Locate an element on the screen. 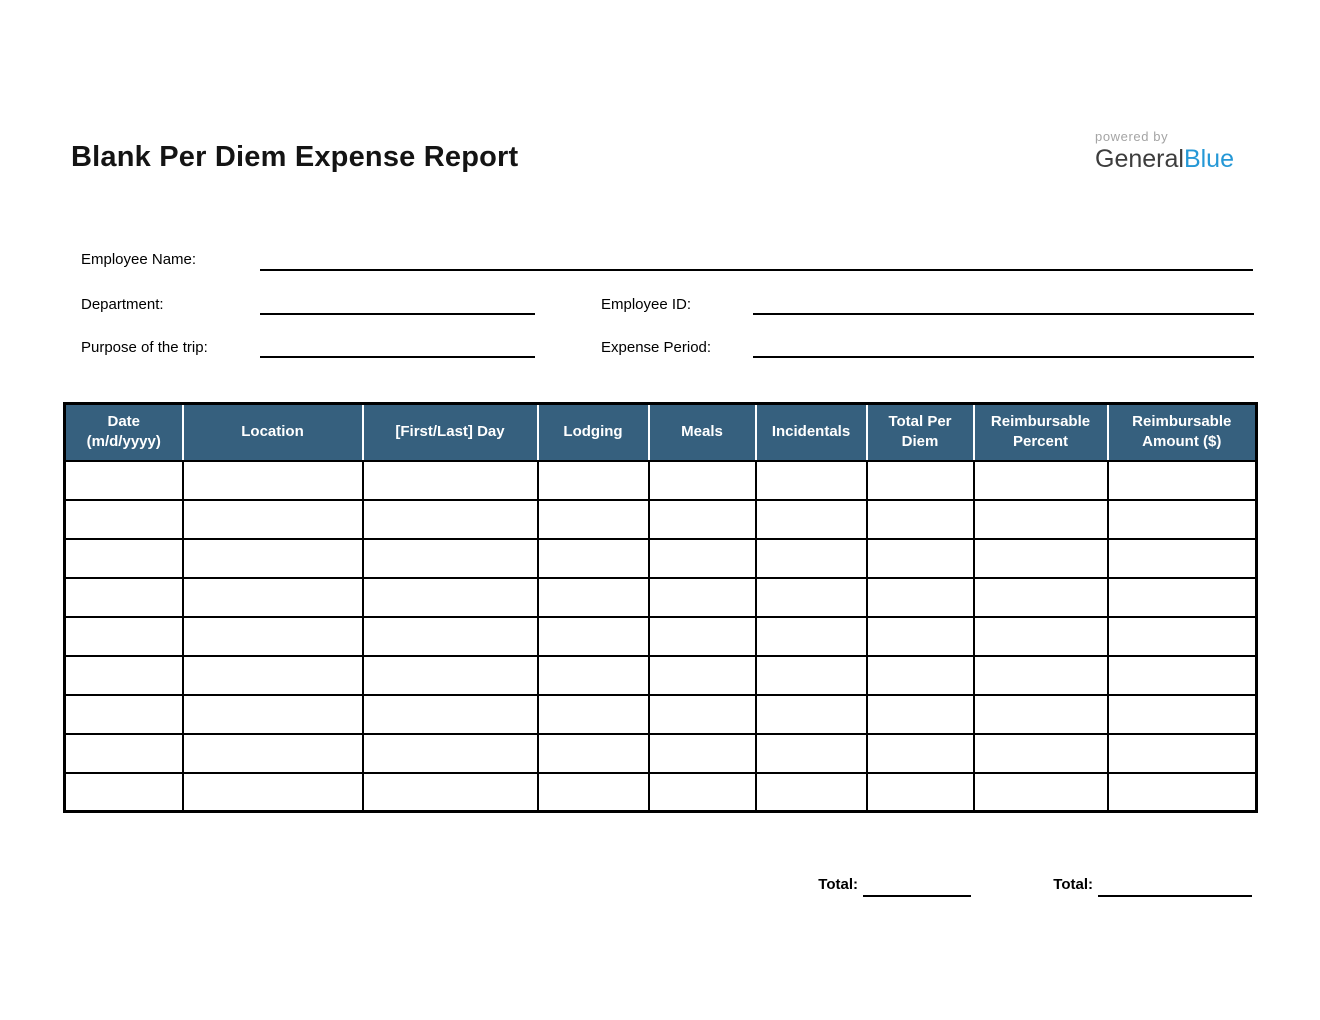  purpose-of-trip-field is located at coordinates (397, 350).